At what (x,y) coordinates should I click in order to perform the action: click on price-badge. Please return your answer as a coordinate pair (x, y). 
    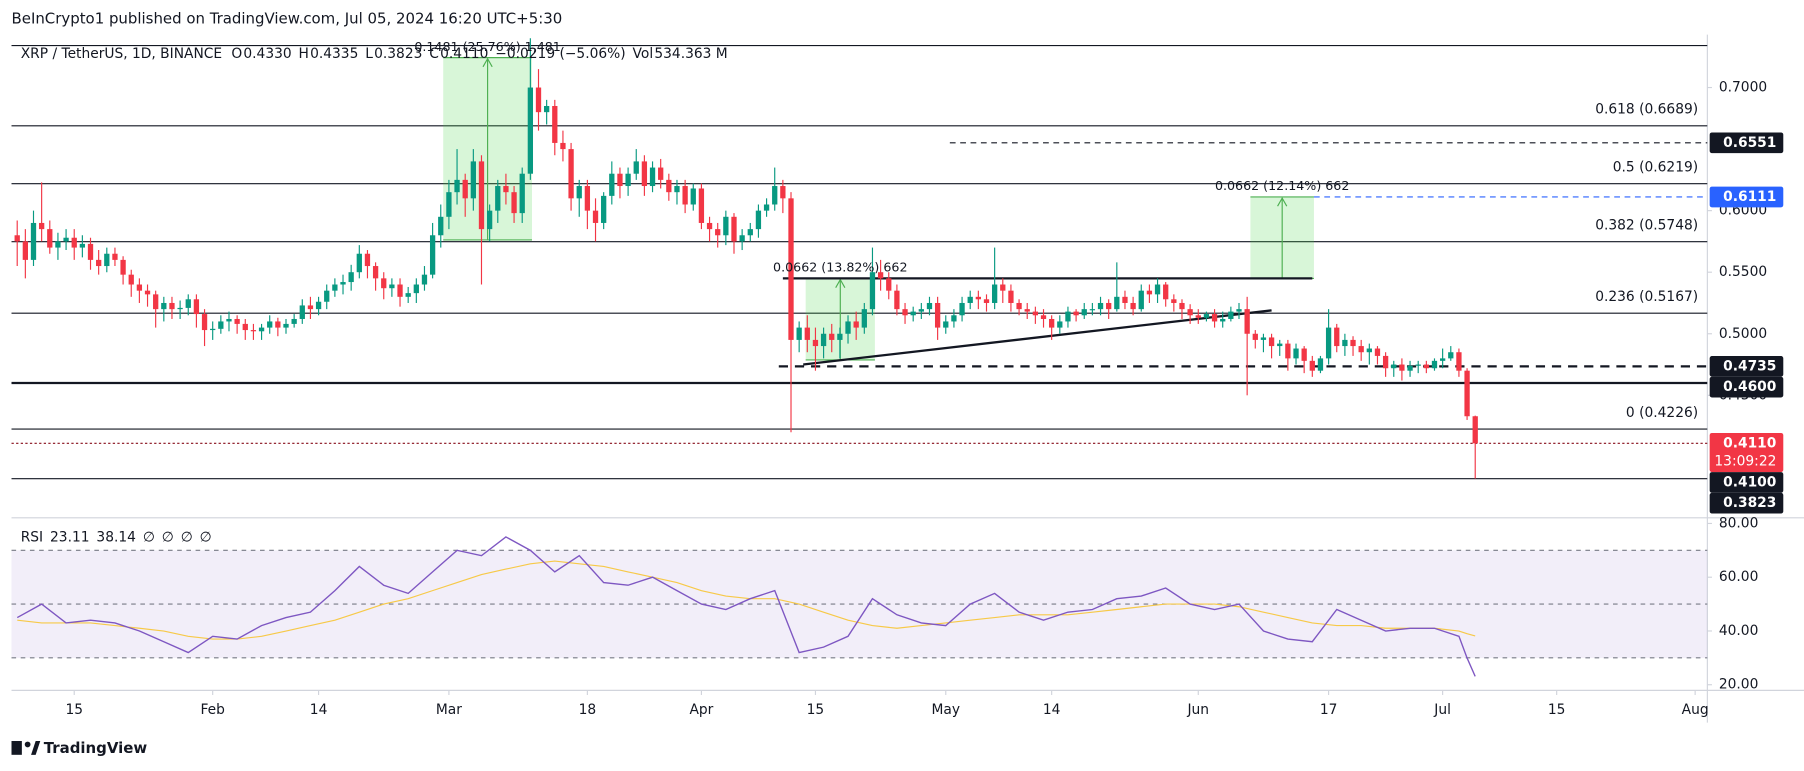
    Looking at the image, I should click on (1746, 366).